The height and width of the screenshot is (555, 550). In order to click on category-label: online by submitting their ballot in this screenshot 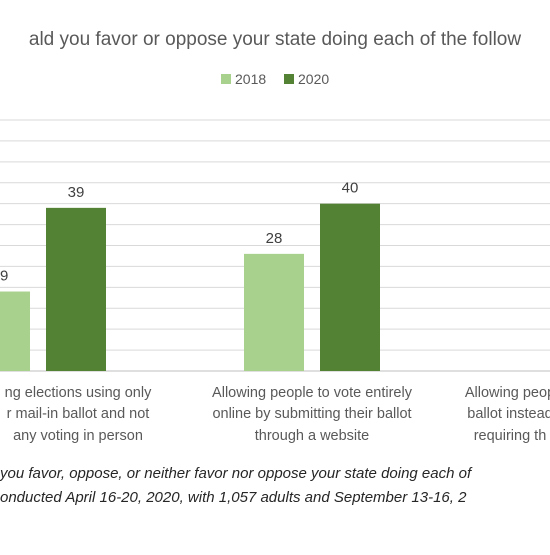, I will do `click(311, 414)`.